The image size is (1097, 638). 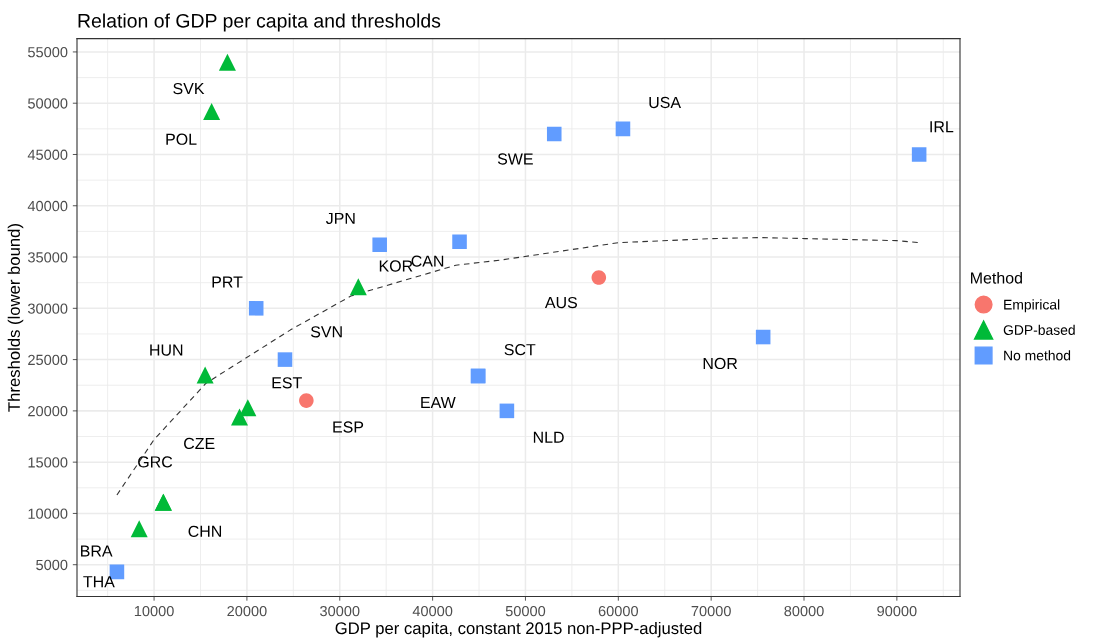 I want to click on data-label: THA, so click(x=99, y=582).